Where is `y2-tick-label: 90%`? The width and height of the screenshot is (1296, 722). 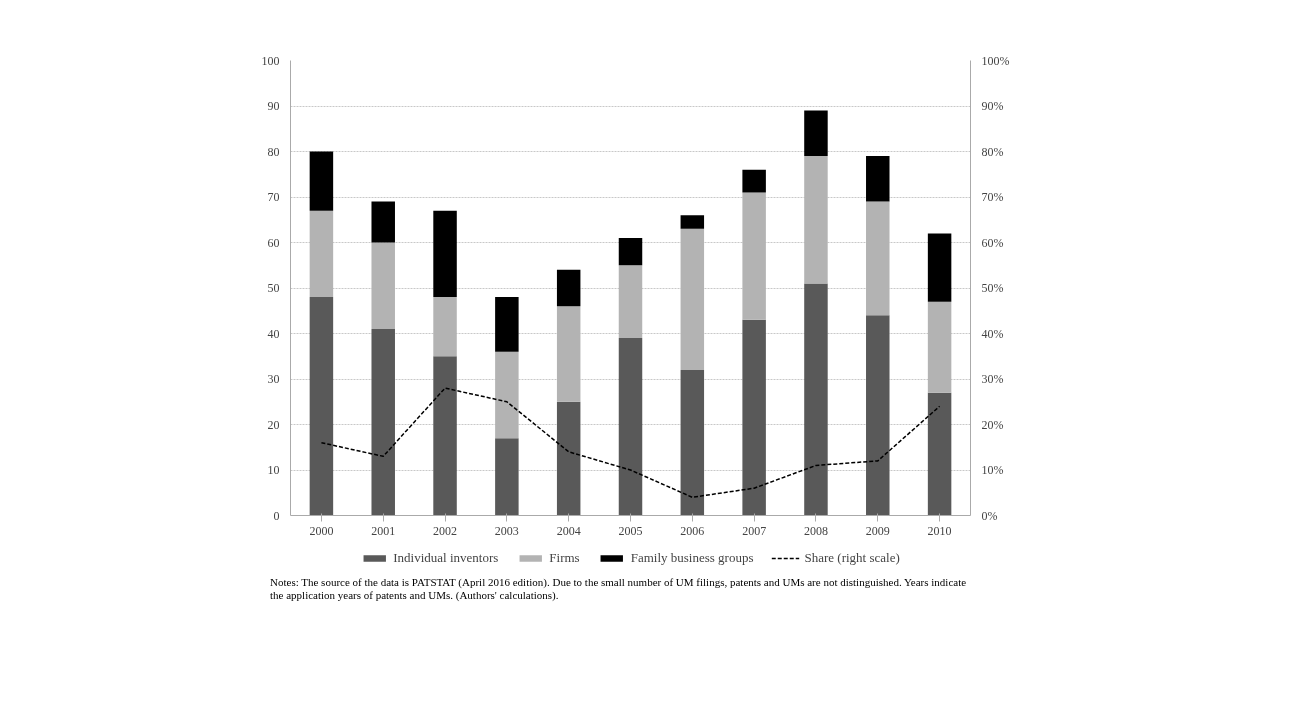
y2-tick-label: 90% is located at coordinates (992, 106).